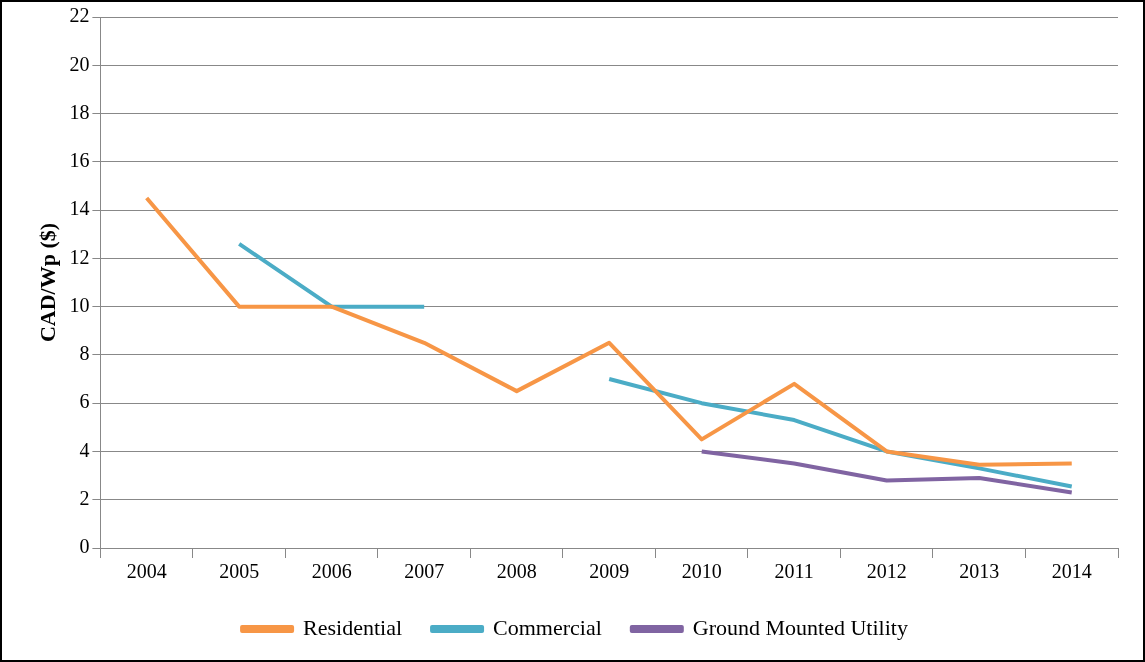 The width and height of the screenshot is (1145, 662). Describe the element at coordinates (79, 208) in the screenshot. I see `y-tick-label: 14` at that location.